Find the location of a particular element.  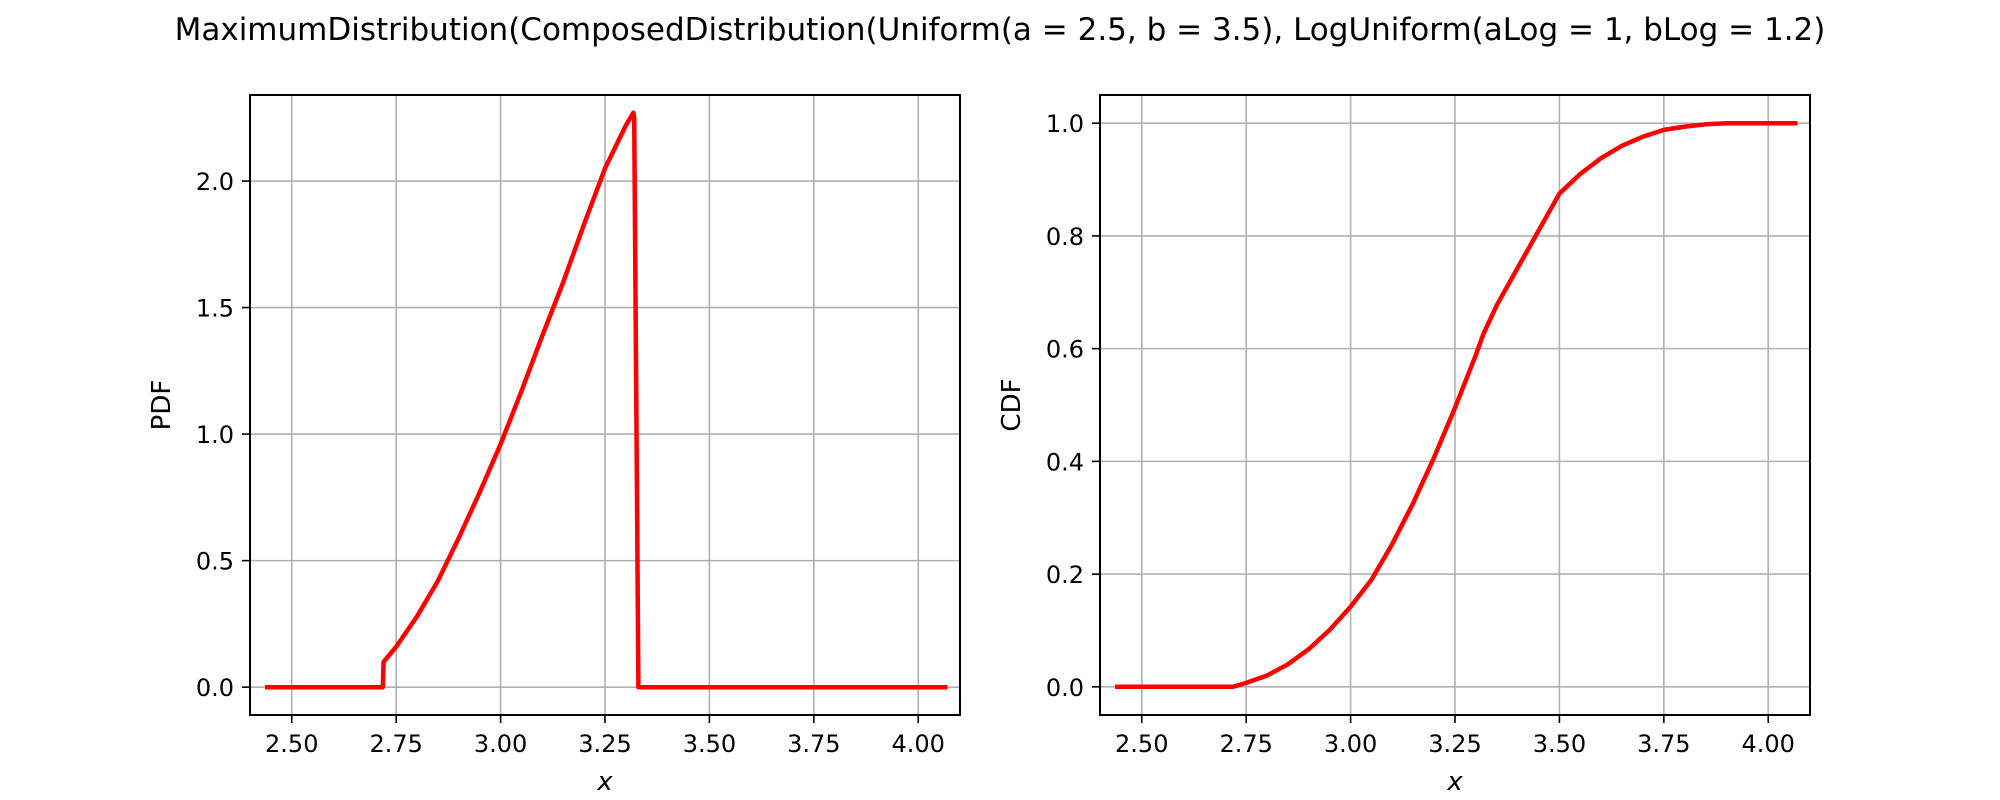

cdf-xtick-label-2: 3.00 is located at coordinates (1350, 744).